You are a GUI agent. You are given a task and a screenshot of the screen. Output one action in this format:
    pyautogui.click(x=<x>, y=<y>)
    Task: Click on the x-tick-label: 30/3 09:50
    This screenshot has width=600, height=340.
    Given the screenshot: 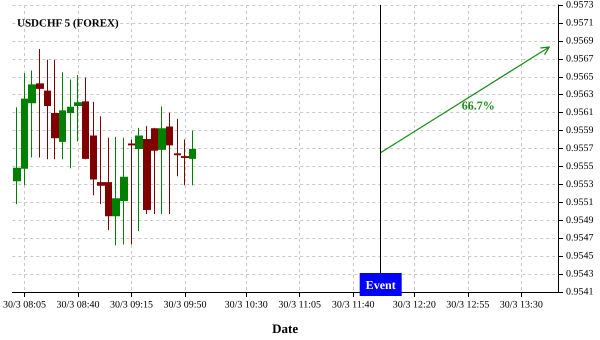 What is the action you would take?
    pyautogui.click(x=185, y=305)
    